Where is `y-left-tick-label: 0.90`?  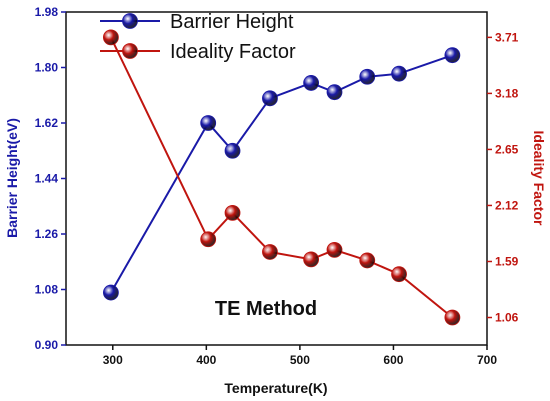 y-left-tick-label: 0.90 is located at coordinates (47, 345).